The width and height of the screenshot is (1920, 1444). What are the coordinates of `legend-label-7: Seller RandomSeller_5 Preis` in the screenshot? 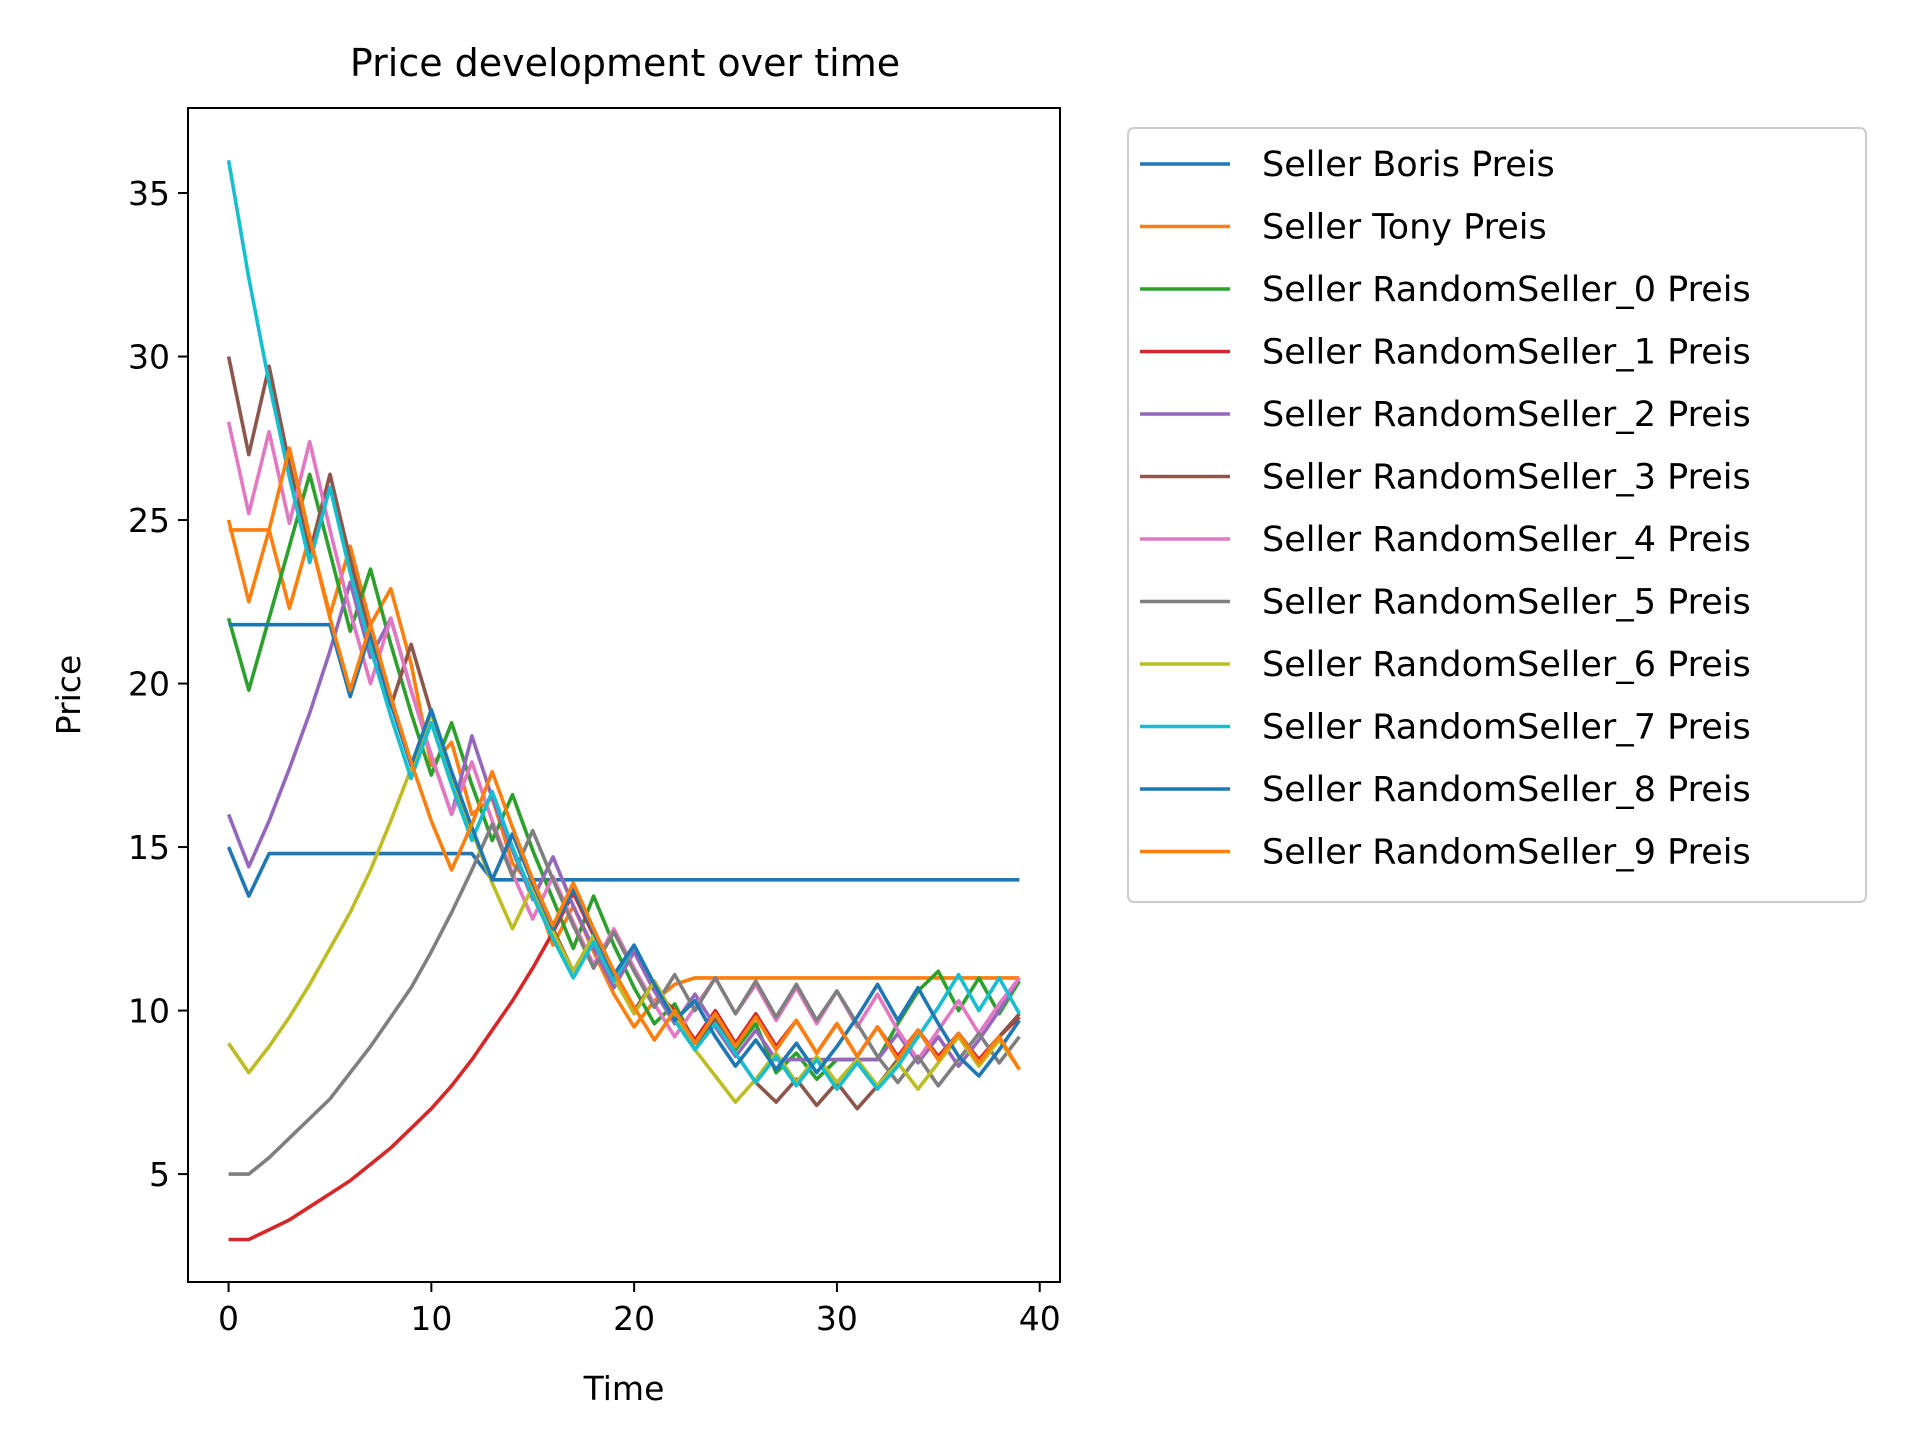 It's located at (1506, 603).